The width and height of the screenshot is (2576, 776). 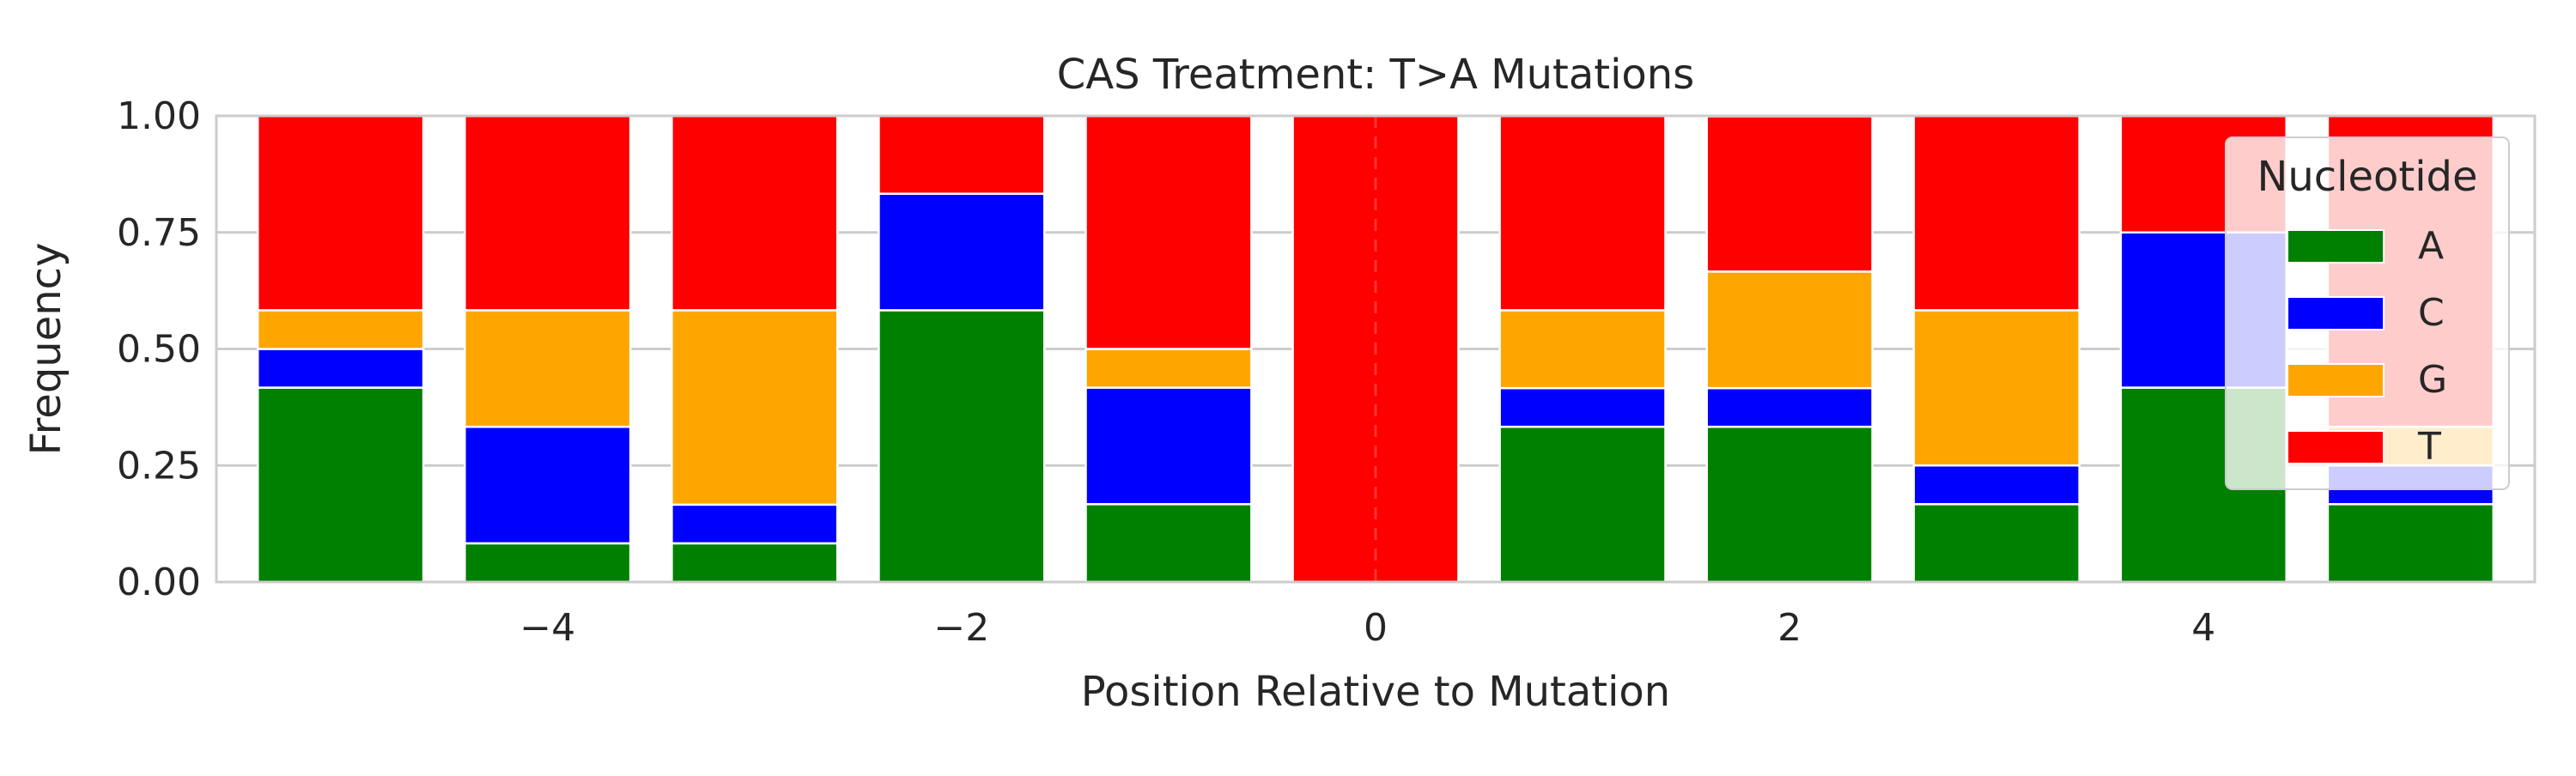 What do you see at coordinates (2433, 380) in the screenshot?
I see `legend-label-G: G` at bounding box center [2433, 380].